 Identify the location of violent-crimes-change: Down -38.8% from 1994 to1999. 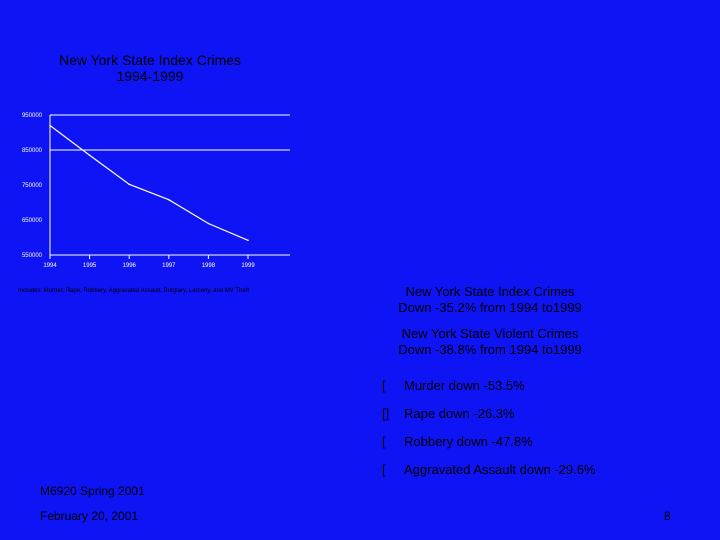
(490, 349).